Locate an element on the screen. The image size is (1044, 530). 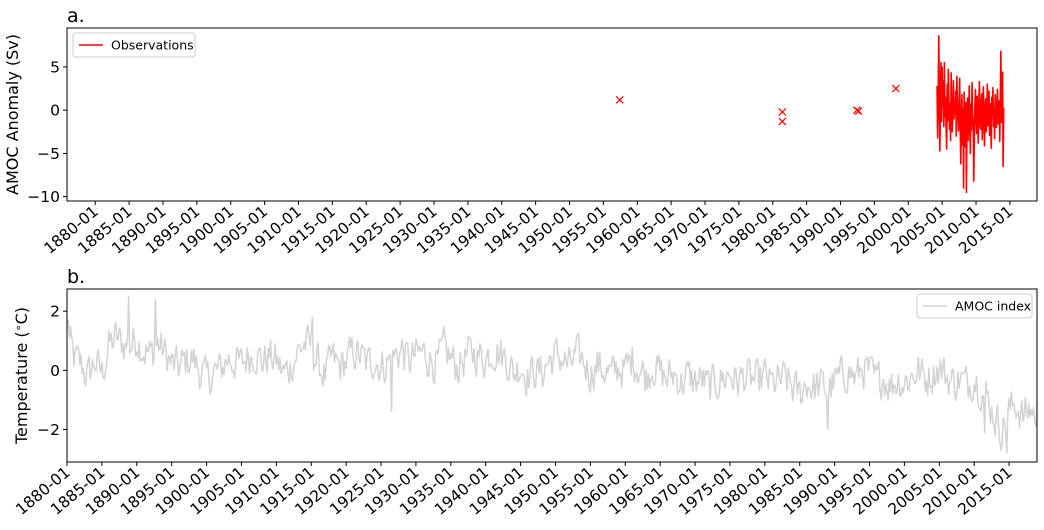
panel-a-legend: Observations is located at coordinates (134, 45).